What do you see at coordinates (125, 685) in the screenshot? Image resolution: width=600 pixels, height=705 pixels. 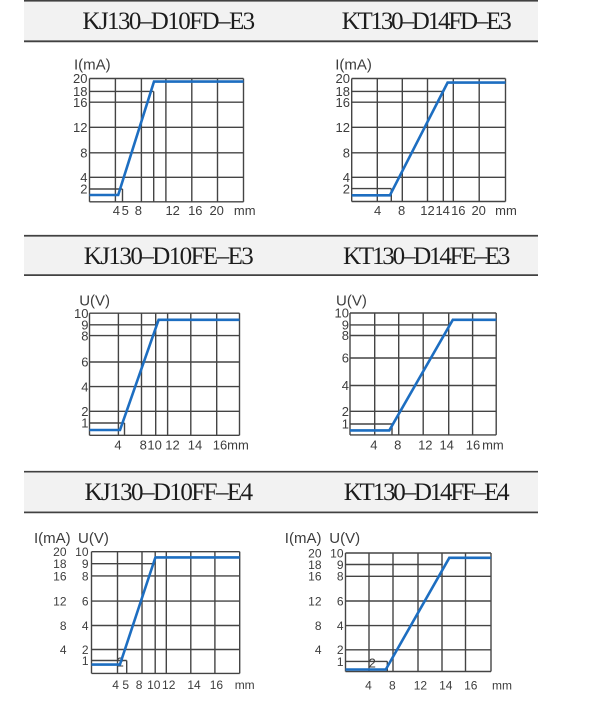 I see `svg-text: 5` at bounding box center [125, 685].